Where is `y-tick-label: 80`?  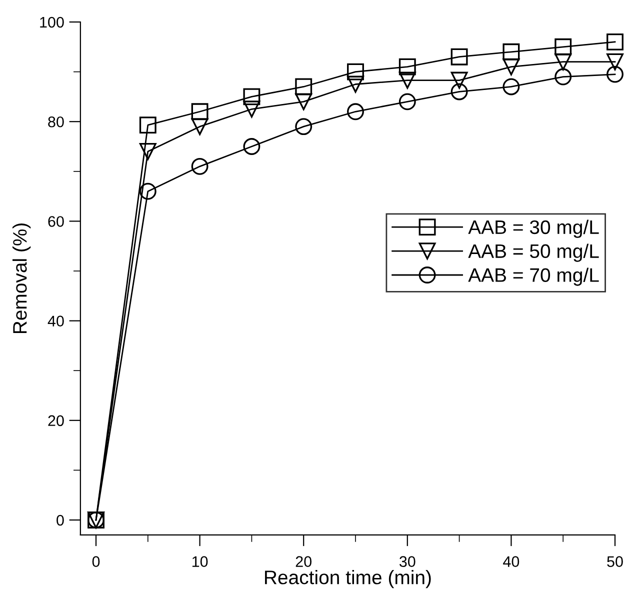
y-tick-label: 80 is located at coordinates (56, 122).